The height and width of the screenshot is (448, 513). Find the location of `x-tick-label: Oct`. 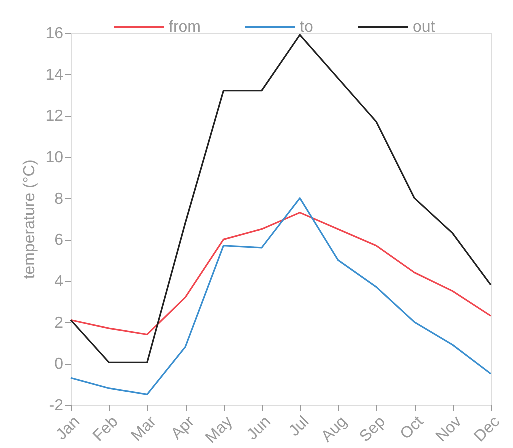

x-tick-label: Oct is located at coordinates (413, 428).